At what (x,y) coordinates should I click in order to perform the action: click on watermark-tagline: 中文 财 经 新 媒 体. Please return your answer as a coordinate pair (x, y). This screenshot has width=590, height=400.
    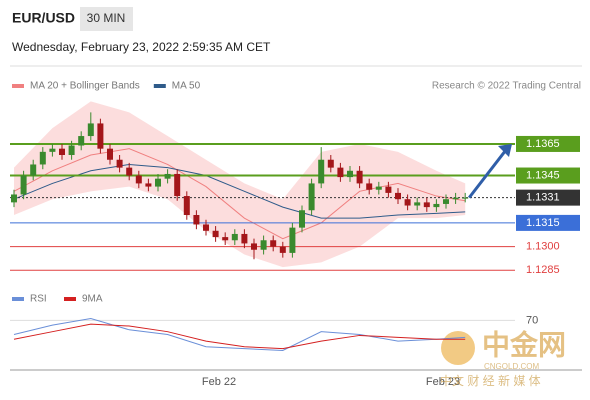
    Looking at the image, I should click on (490, 380).